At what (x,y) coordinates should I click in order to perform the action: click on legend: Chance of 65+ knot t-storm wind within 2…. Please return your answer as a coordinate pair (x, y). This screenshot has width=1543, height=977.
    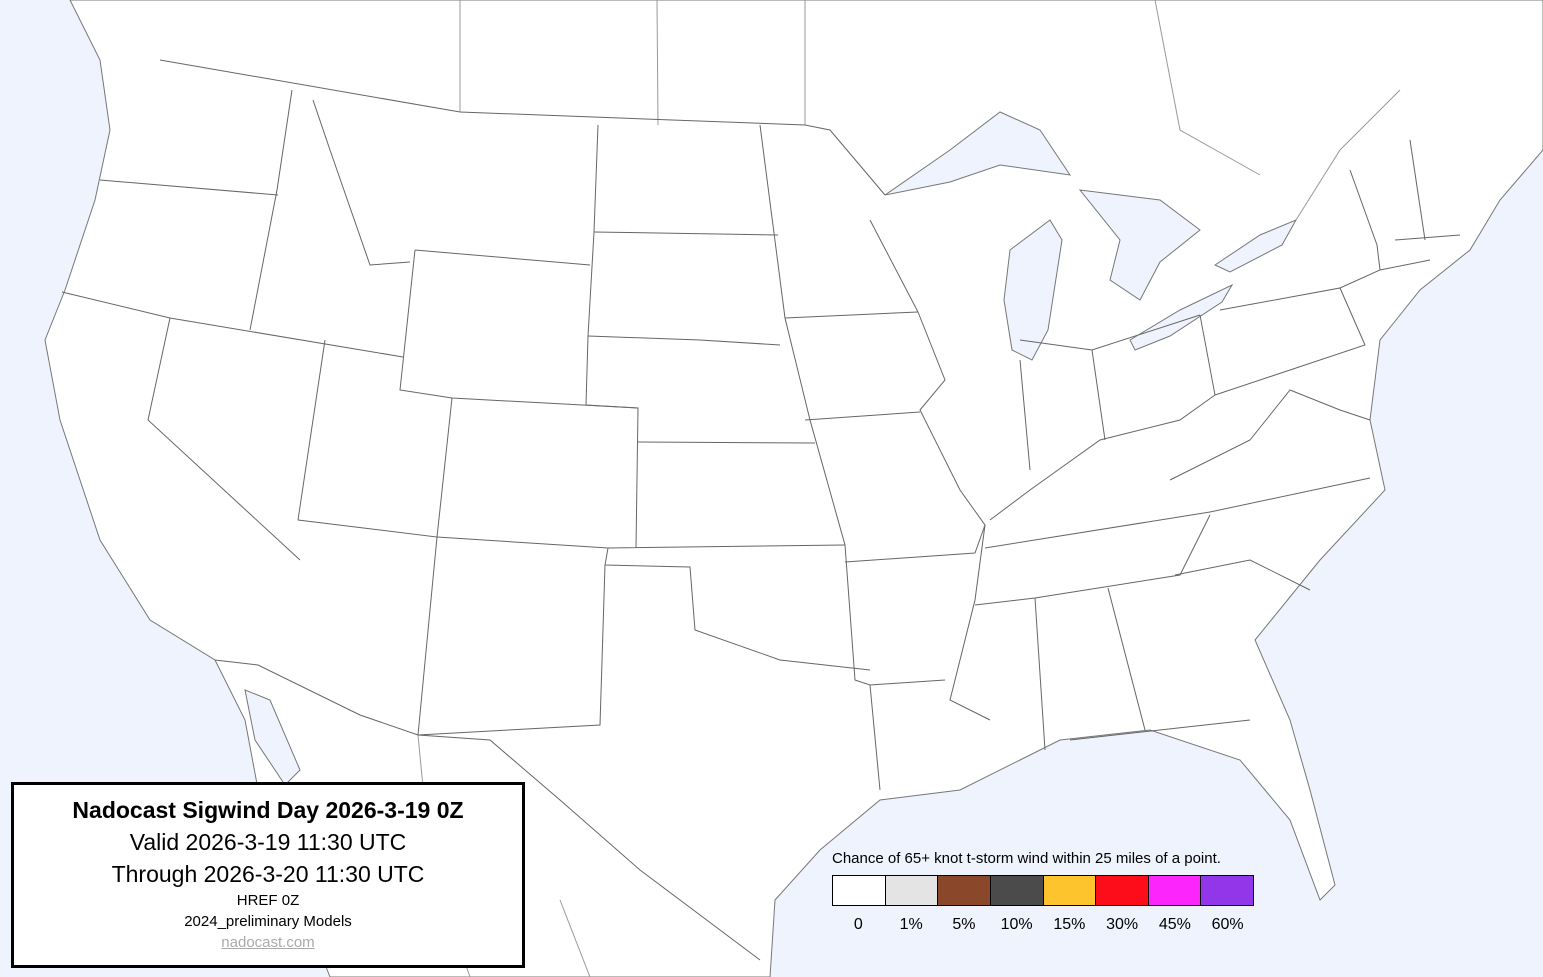
    Looking at the image, I should click on (1043, 892).